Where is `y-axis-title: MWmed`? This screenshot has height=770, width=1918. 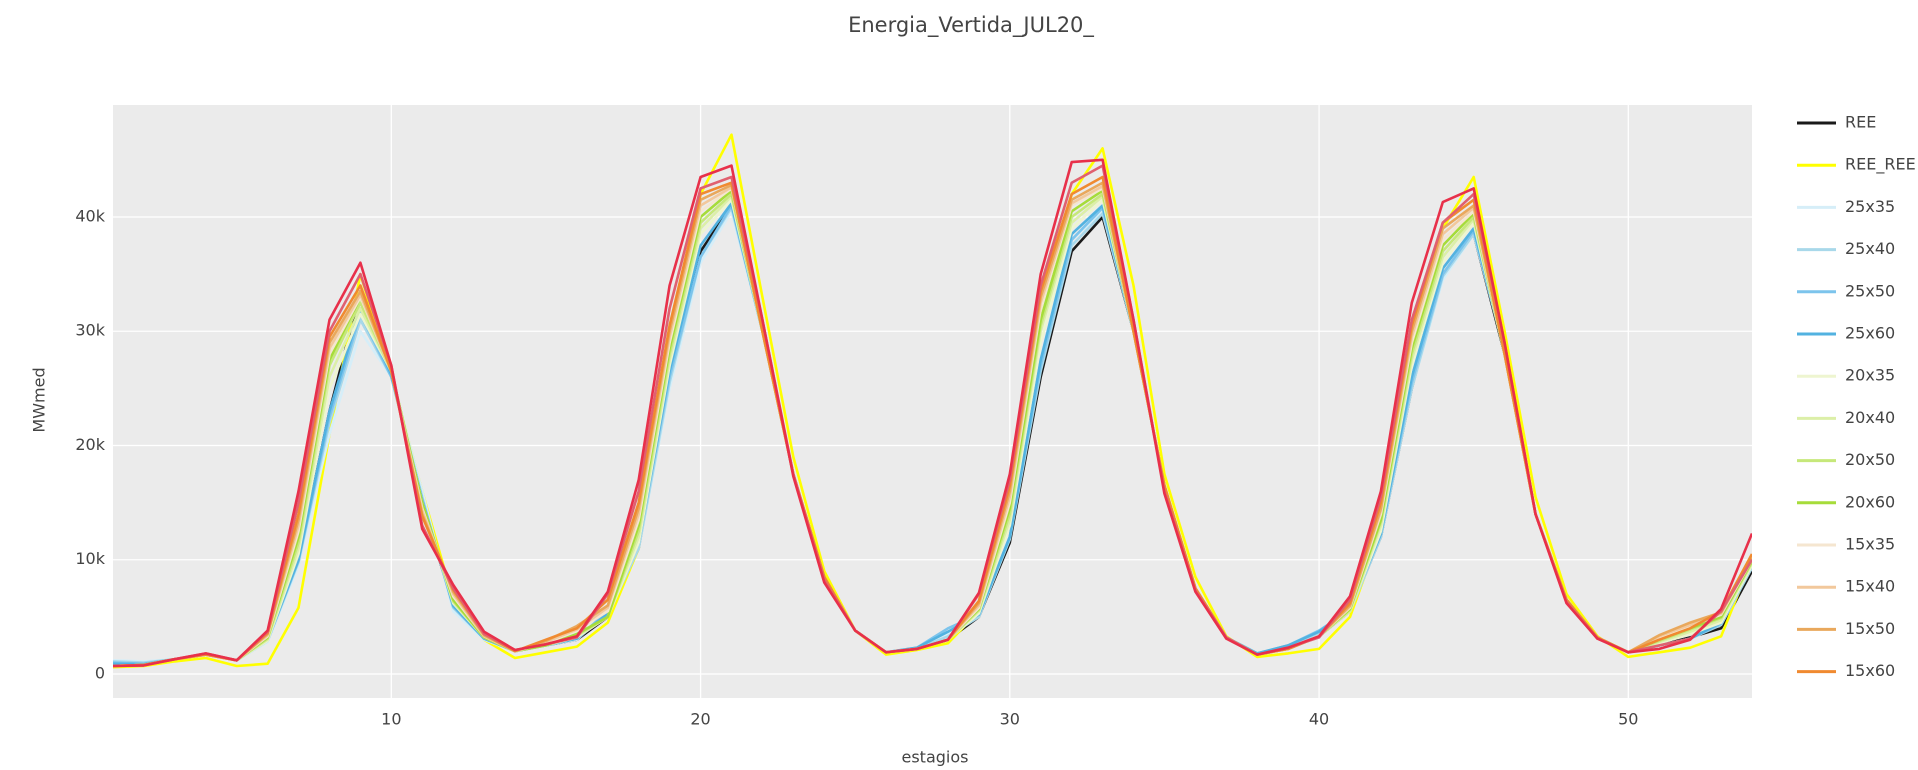
y-axis-title: MWmed is located at coordinates (39, 399).